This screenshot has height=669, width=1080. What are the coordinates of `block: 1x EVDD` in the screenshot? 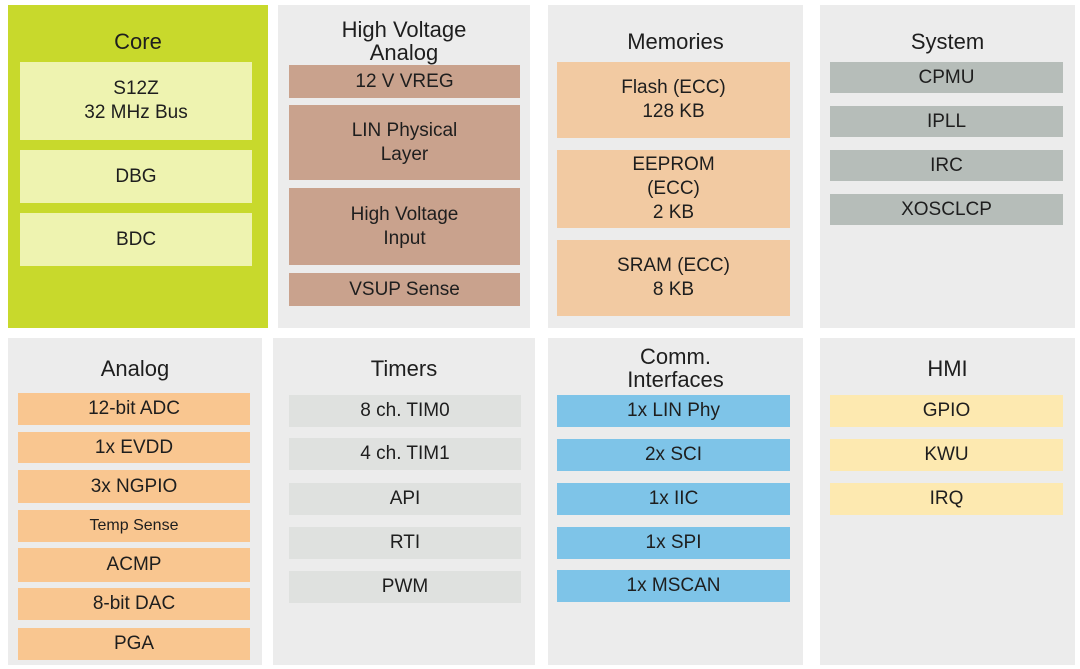 It's located at (134, 447).